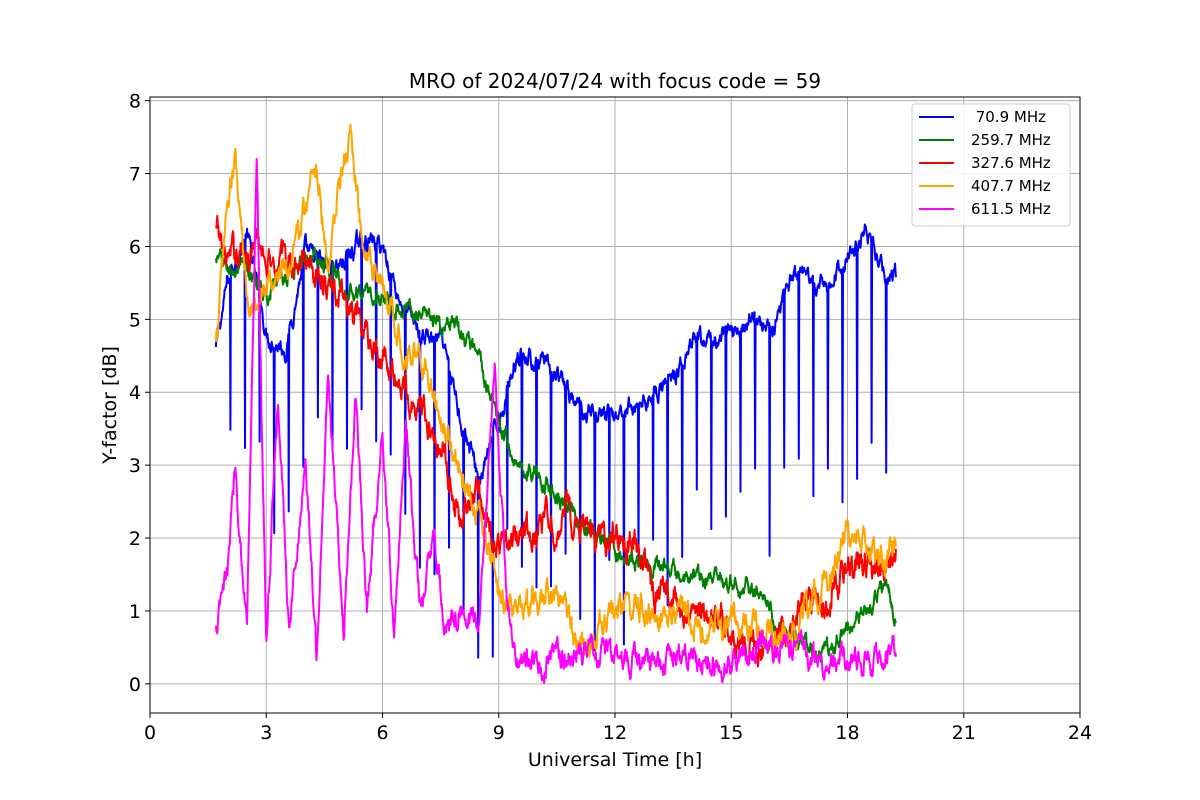  What do you see at coordinates (135, 539) in the screenshot?
I see `y-tick-label: 2` at bounding box center [135, 539].